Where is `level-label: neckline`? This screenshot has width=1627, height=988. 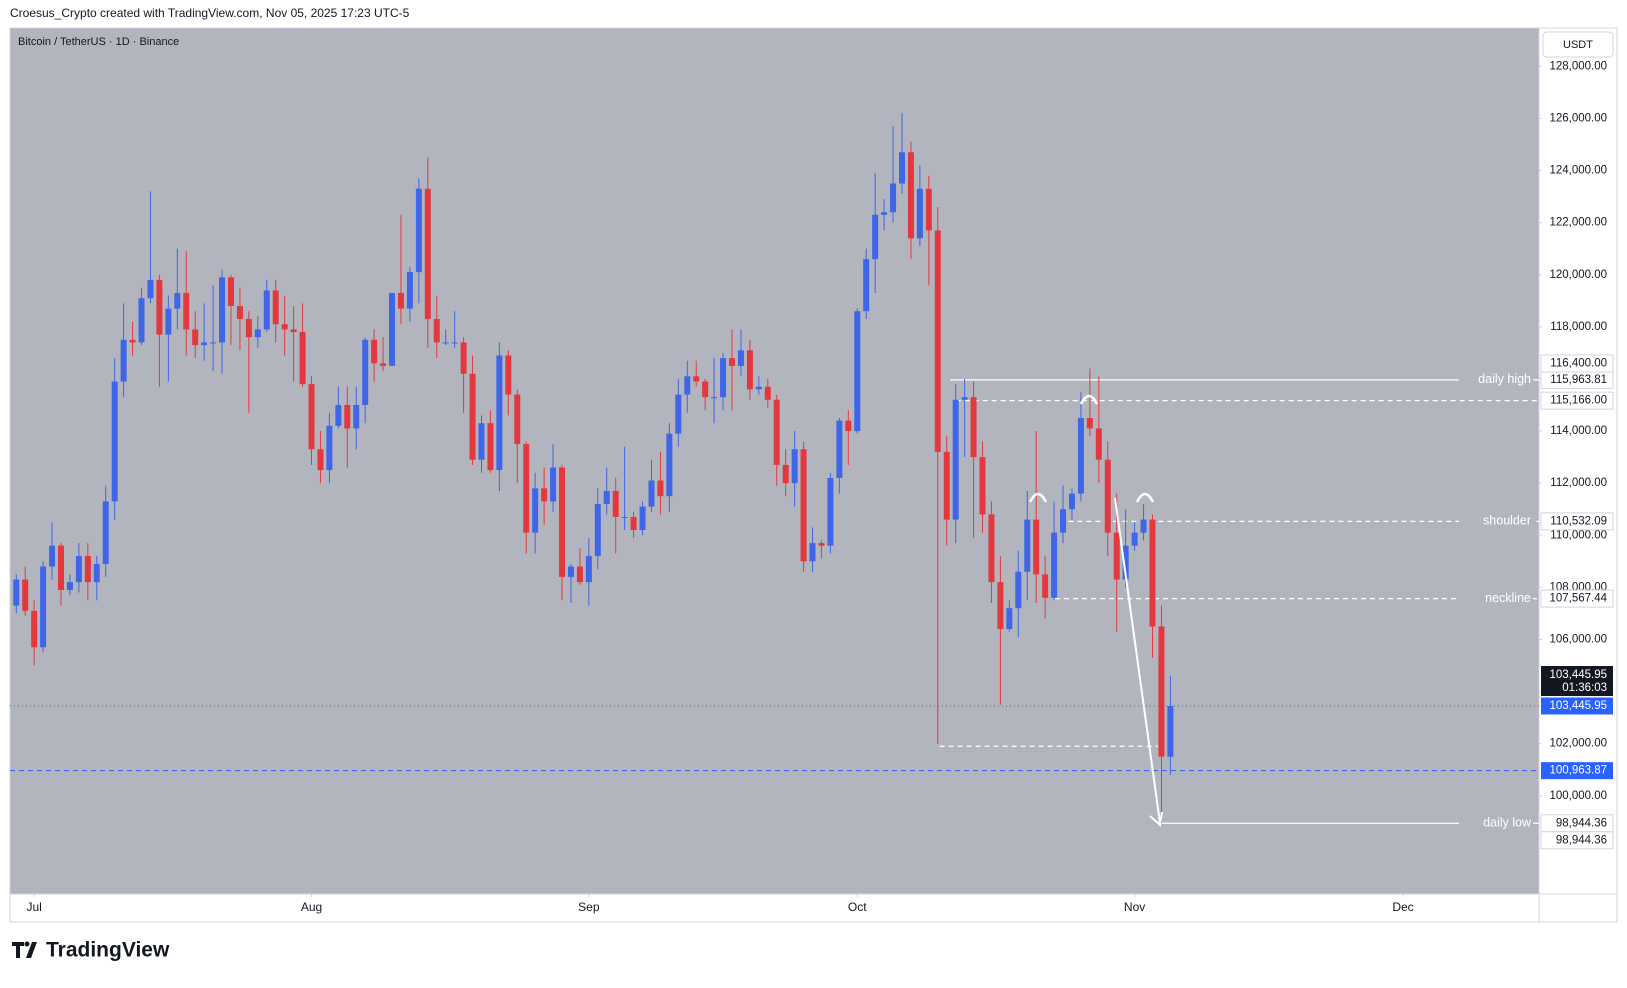
level-label: neckline is located at coordinates (1508, 598).